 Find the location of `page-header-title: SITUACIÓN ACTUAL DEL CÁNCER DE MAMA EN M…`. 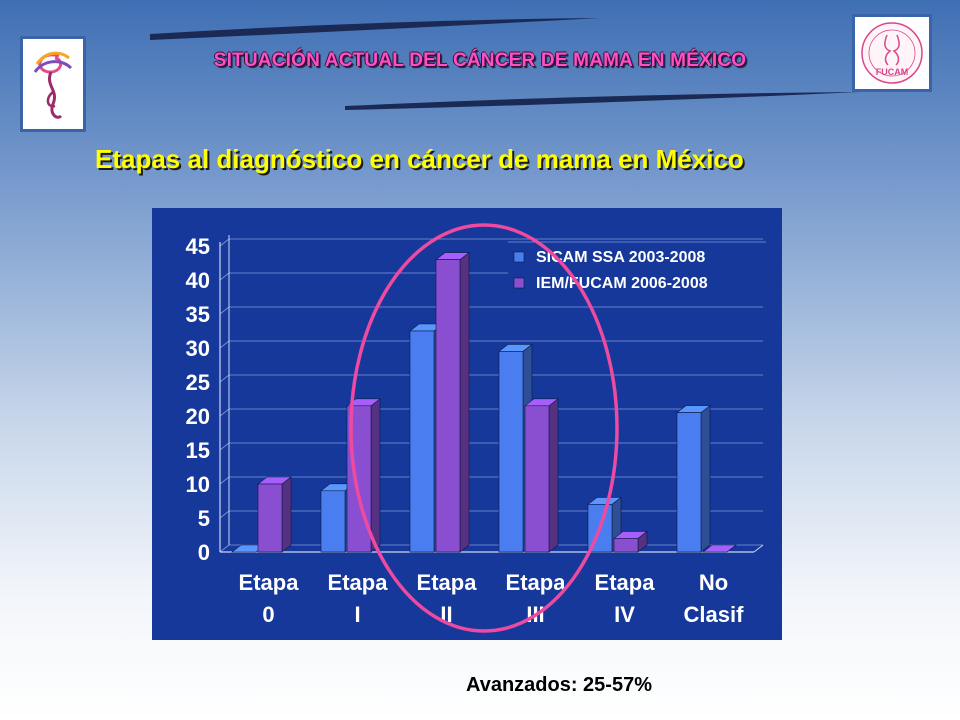

page-header-title: SITUACIÓN ACTUAL DEL CÁNCER DE MAMA EN M… is located at coordinates (480, 60).